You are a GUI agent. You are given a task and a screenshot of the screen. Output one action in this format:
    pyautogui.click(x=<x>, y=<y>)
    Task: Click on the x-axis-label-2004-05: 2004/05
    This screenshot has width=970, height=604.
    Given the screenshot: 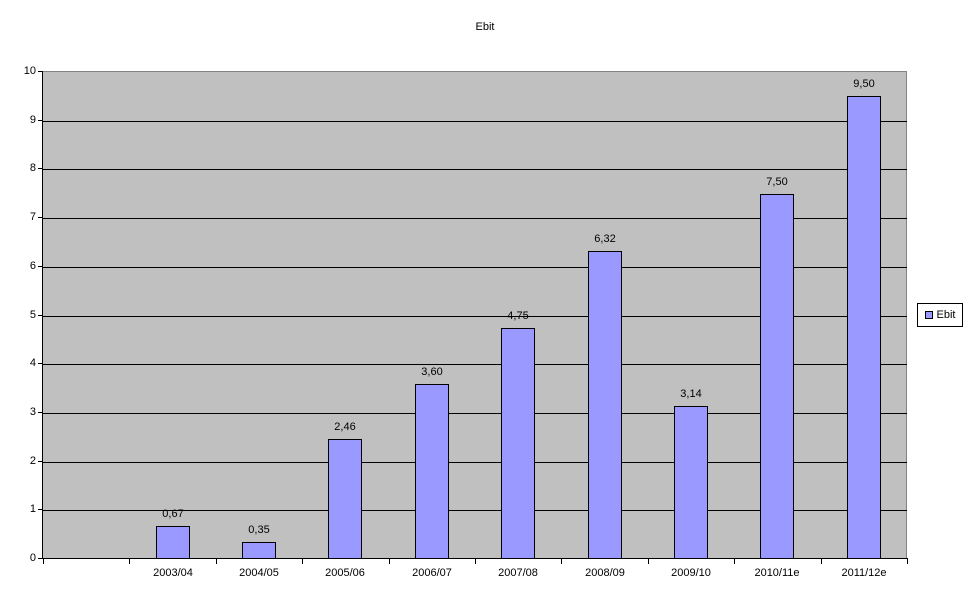 What is the action you would take?
    pyautogui.click(x=259, y=573)
    